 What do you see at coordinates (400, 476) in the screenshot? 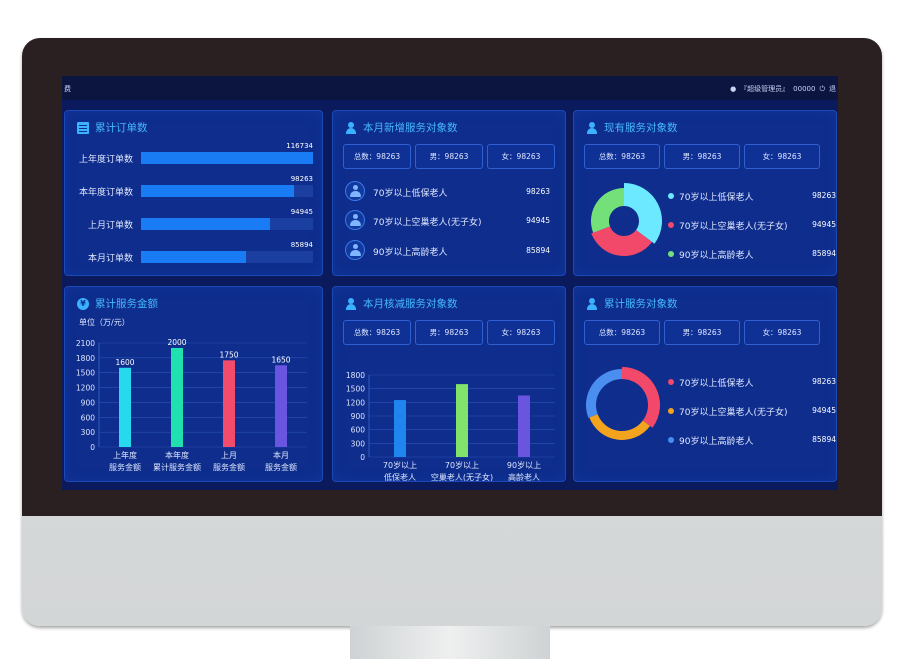
I see `x-tick-label: 低保老人` at bounding box center [400, 476].